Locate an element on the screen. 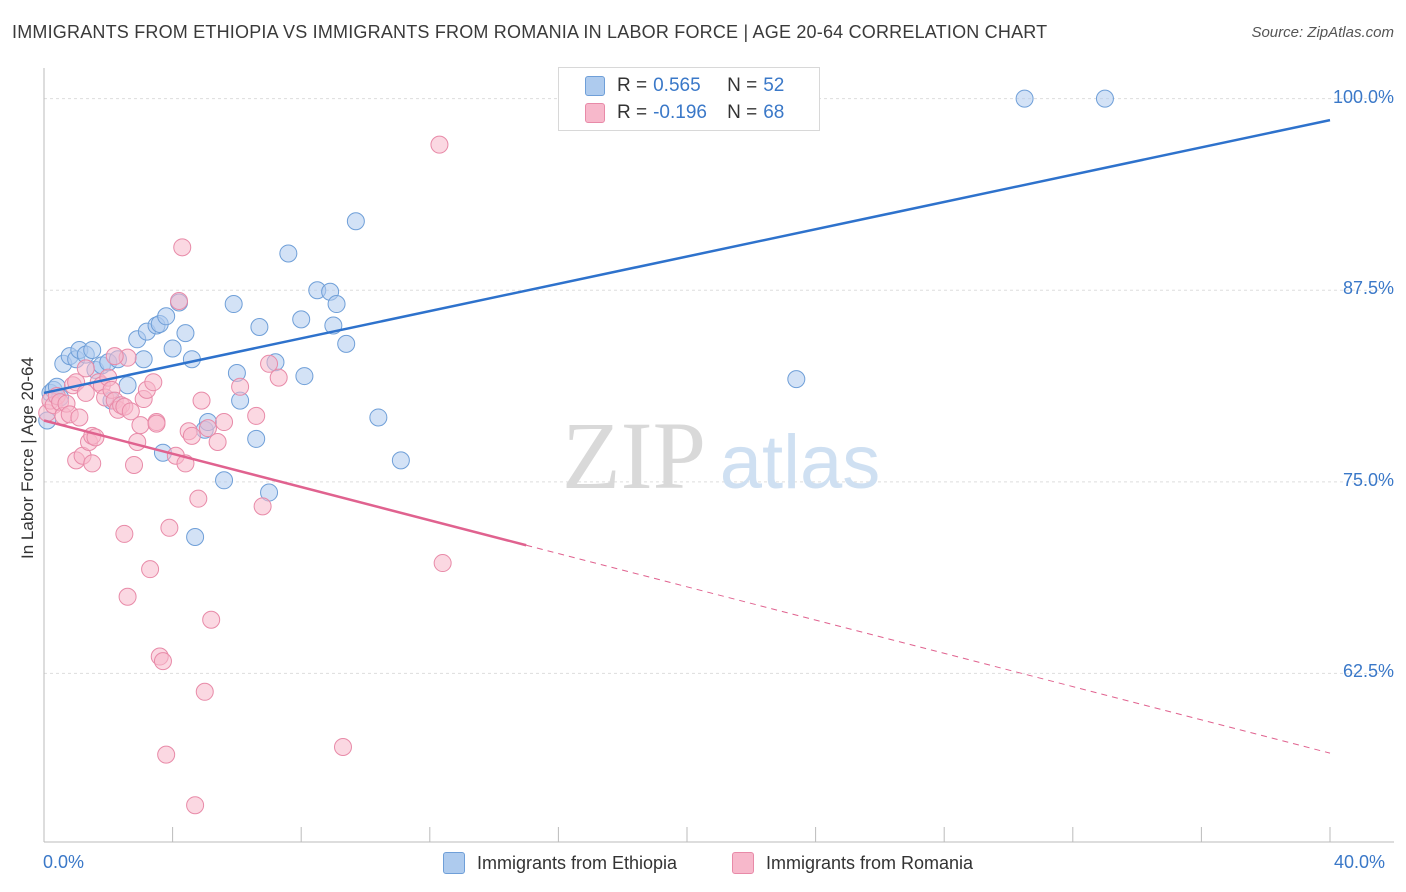 Image resolution: width=1406 pixels, height=892 pixels. legend-r-value: 0.565 is located at coordinates (677, 85).